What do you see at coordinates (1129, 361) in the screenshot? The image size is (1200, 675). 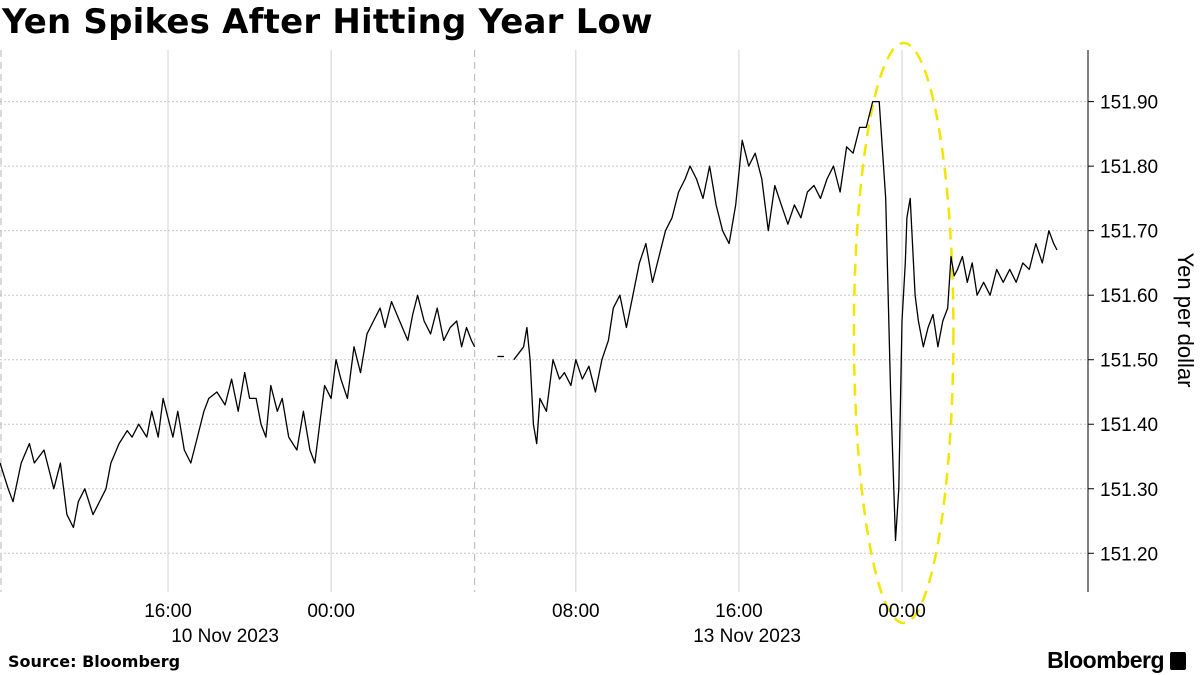 I see `y-tick-label: 151.50` at bounding box center [1129, 361].